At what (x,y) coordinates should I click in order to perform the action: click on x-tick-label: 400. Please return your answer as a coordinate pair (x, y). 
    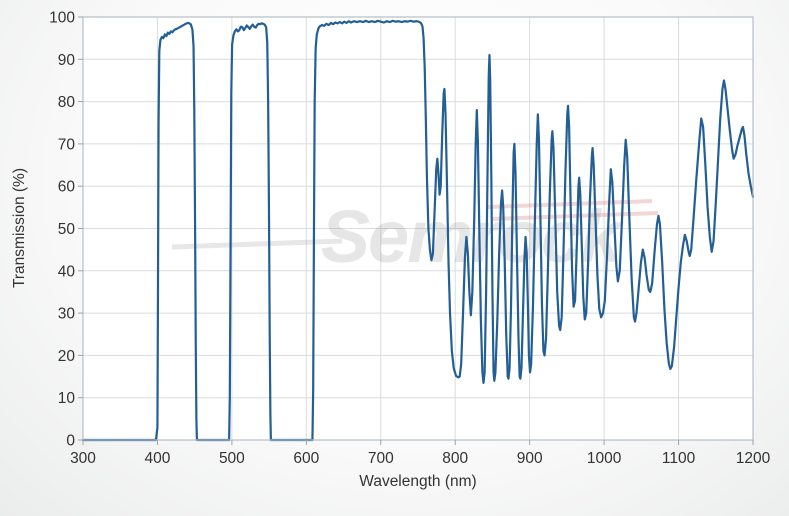
    Looking at the image, I should click on (158, 458).